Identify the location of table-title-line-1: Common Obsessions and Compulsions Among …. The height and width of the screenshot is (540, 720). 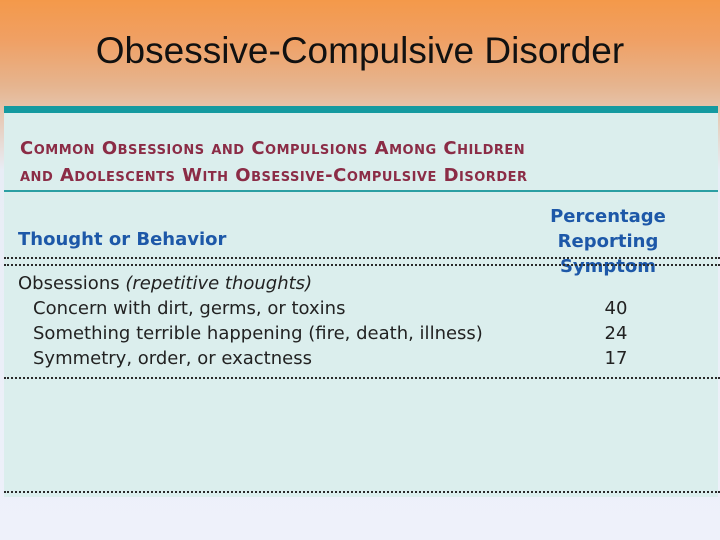
(273, 148).